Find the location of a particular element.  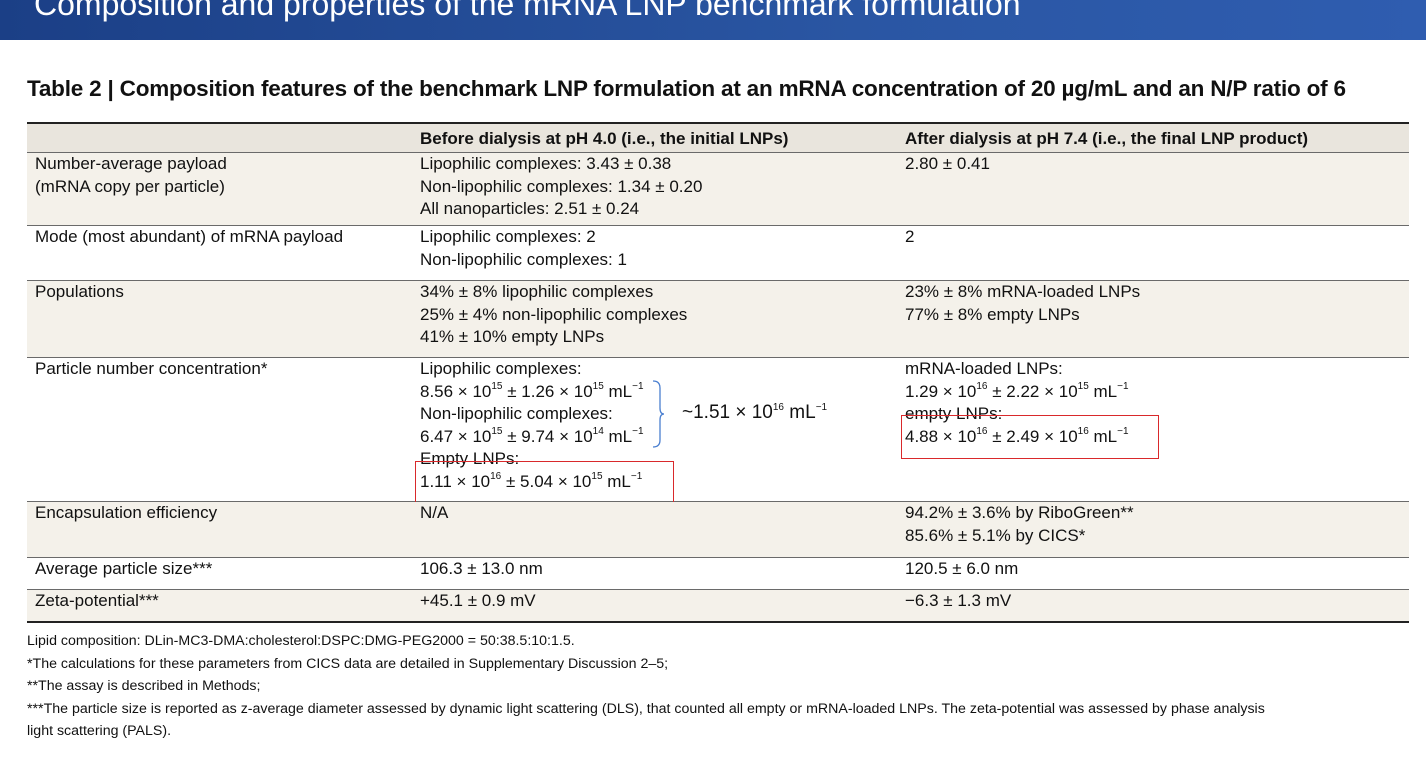

size-after: 120.5 ± 6.0 nm is located at coordinates (962, 568).